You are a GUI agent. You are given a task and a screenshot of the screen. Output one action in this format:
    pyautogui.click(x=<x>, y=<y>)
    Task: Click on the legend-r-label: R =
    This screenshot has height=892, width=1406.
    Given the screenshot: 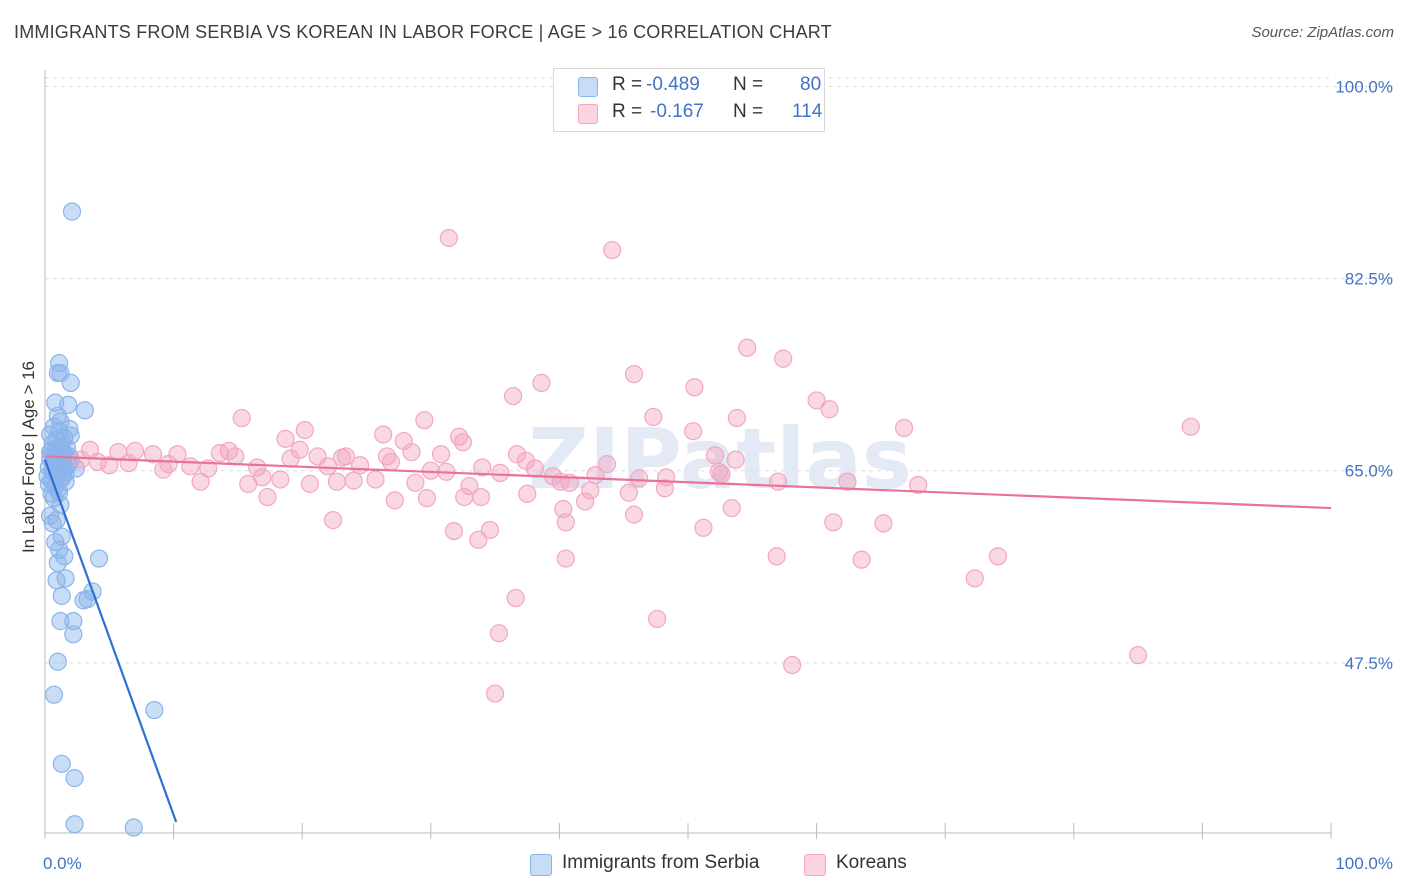 What is the action you would take?
    pyautogui.click(x=627, y=111)
    